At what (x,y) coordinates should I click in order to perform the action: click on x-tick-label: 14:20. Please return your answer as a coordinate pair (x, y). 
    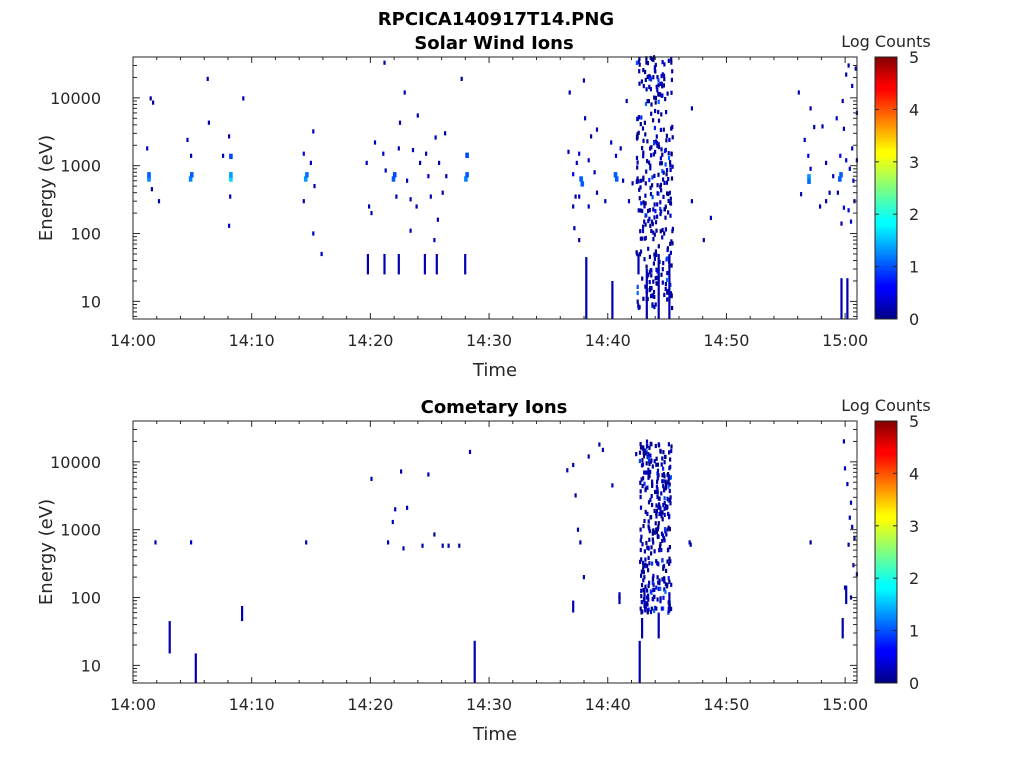
    Looking at the image, I should click on (370, 340).